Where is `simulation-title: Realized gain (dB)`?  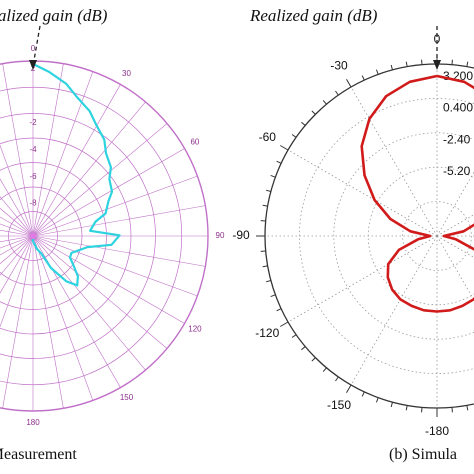
simulation-title: Realized gain (dB) is located at coordinates (313, 15).